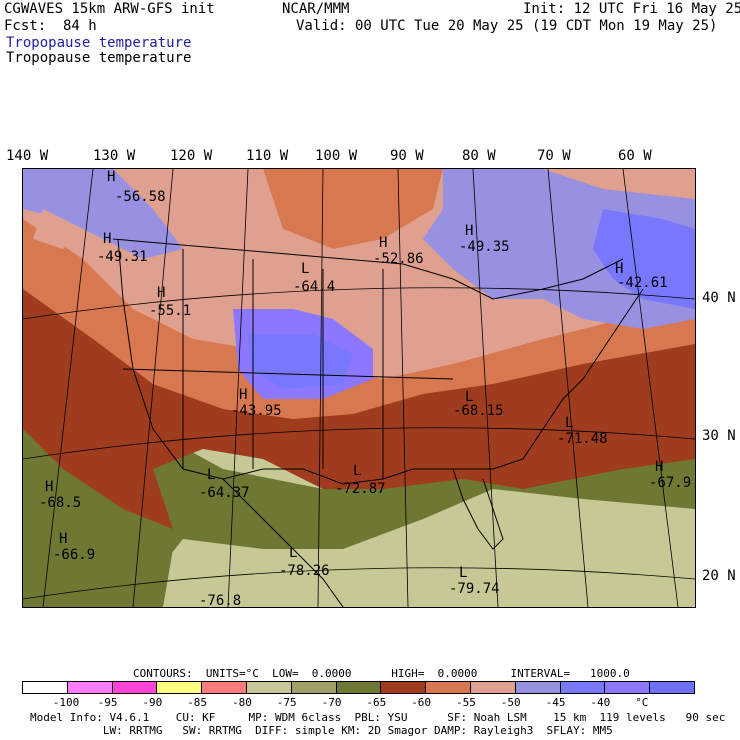 Image resolution: width=740 pixels, height=740 pixels. Describe the element at coordinates (224, 493) in the screenshot. I see `pressure-center-value: -64.37` at that location.